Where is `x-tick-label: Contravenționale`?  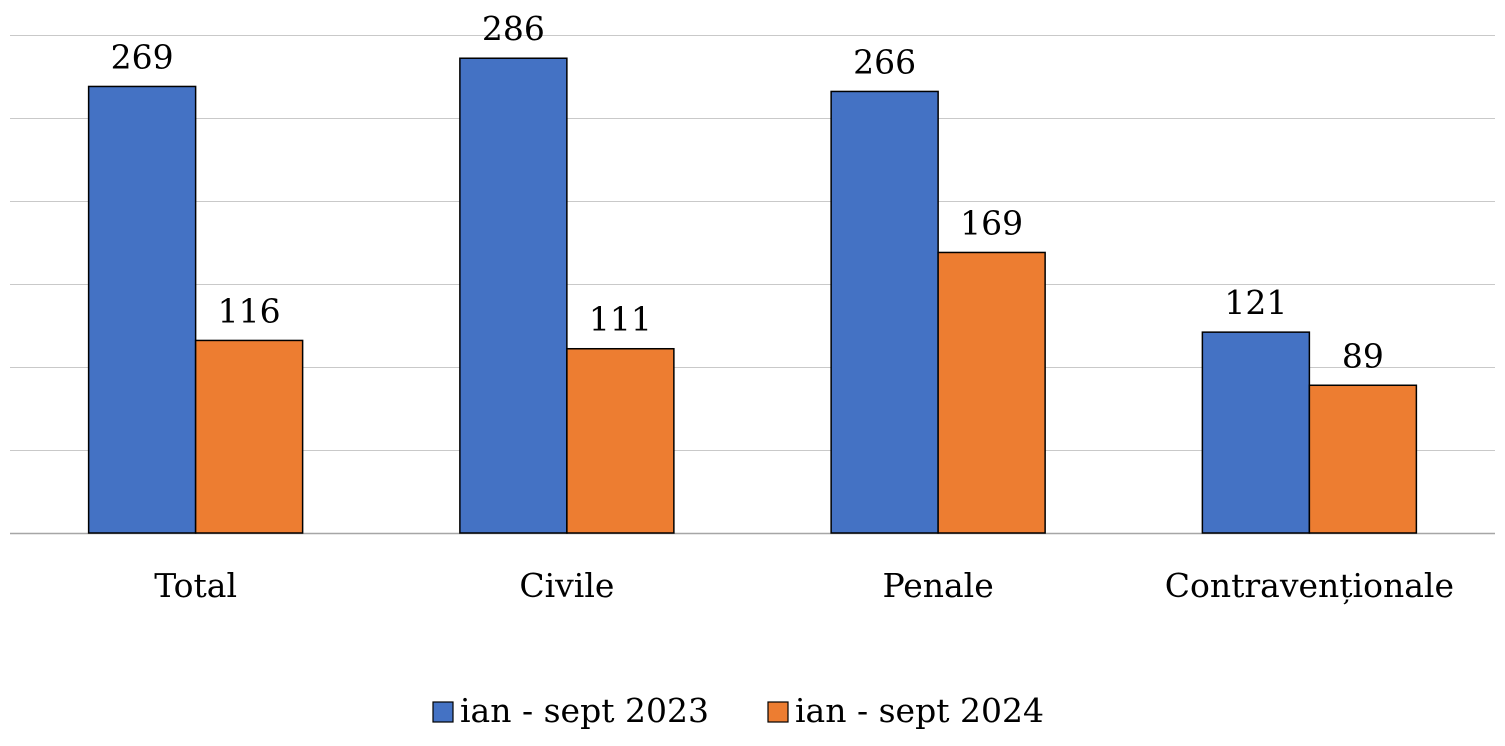 x-tick-label: Contravenționale is located at coordinates (1309, 585).